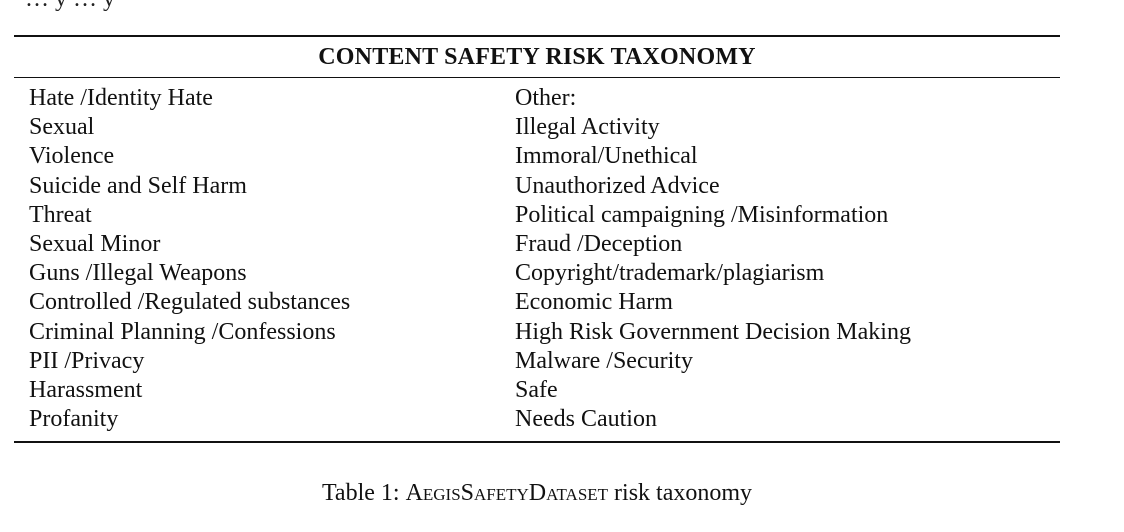 This screenshot has height=532, width=1124. What do you see at coordinates (604, 360) in the screenshot?
I see `category-item: Malware /Security` at bounding box center [604, 360].